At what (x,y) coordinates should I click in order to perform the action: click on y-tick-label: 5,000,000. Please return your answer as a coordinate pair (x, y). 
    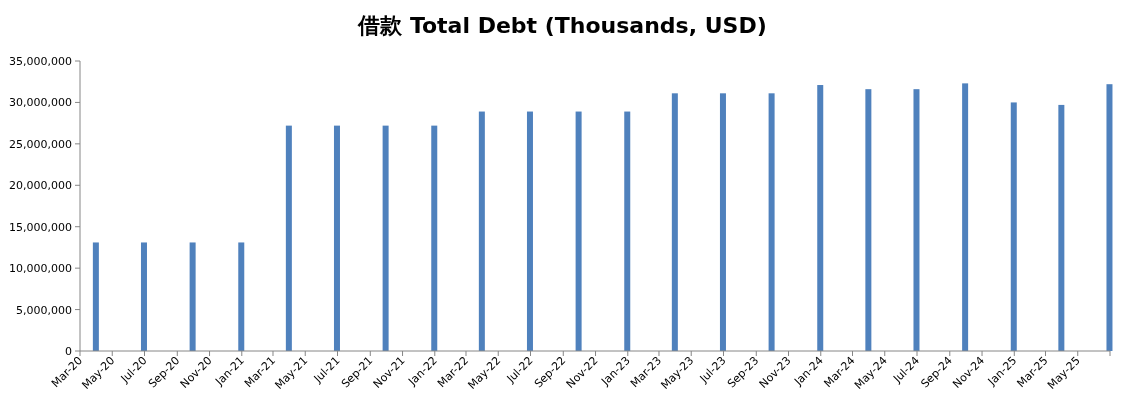
    Looking at the image, I should click on (44, 310).